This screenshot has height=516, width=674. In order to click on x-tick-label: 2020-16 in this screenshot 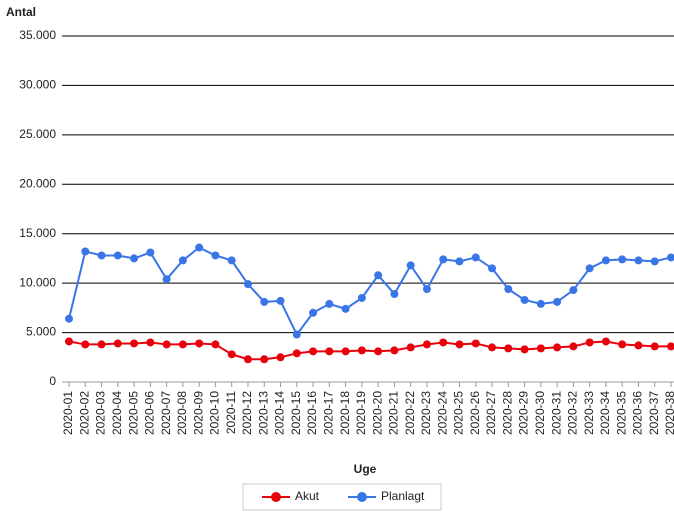, I will do `click(312, 413)`.